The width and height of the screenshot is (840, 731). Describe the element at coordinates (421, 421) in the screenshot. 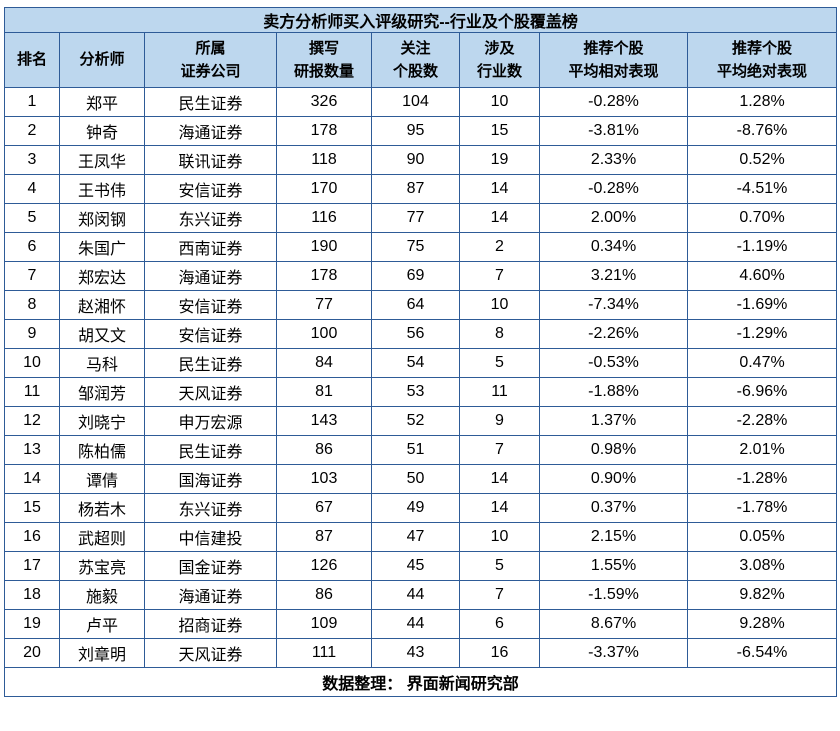

I see `table-row: 12 刘晓宁 申万宏源 143 52 9 1.37% -2.28%` at that location.